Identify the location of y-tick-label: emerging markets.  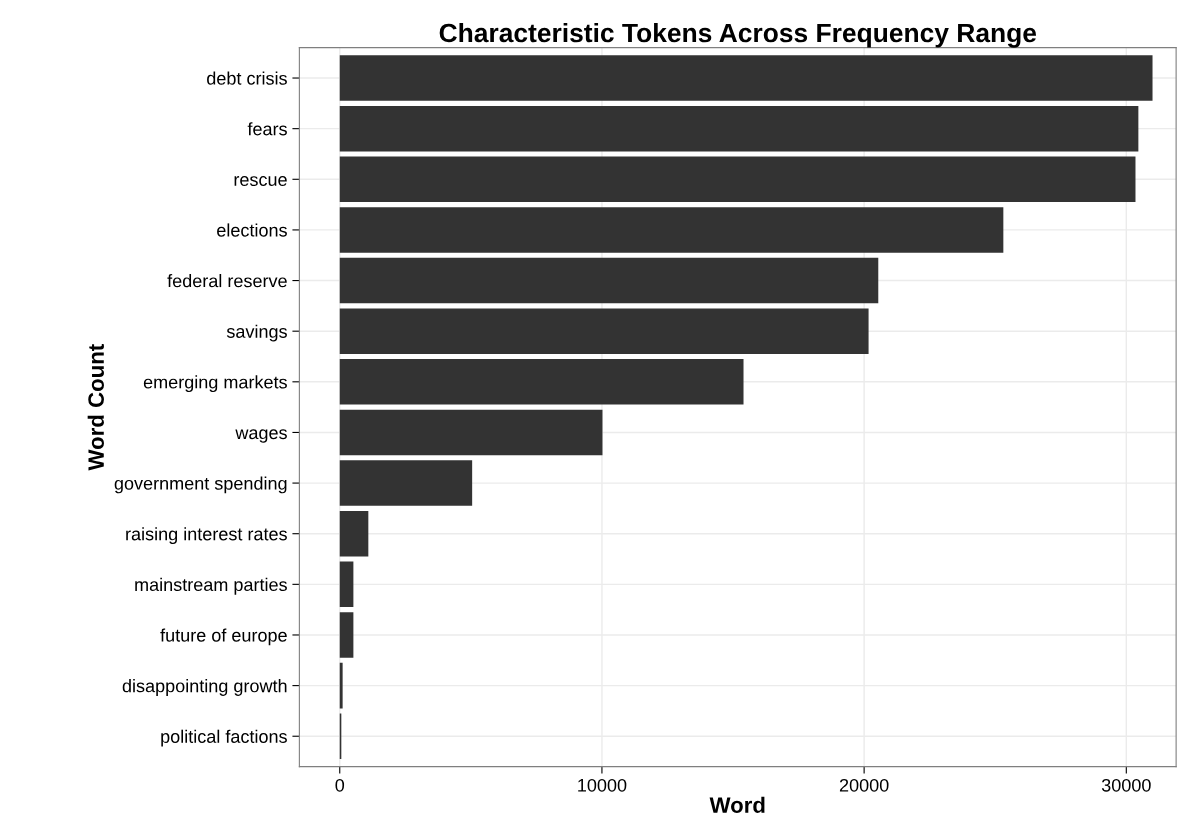
(215, 384).